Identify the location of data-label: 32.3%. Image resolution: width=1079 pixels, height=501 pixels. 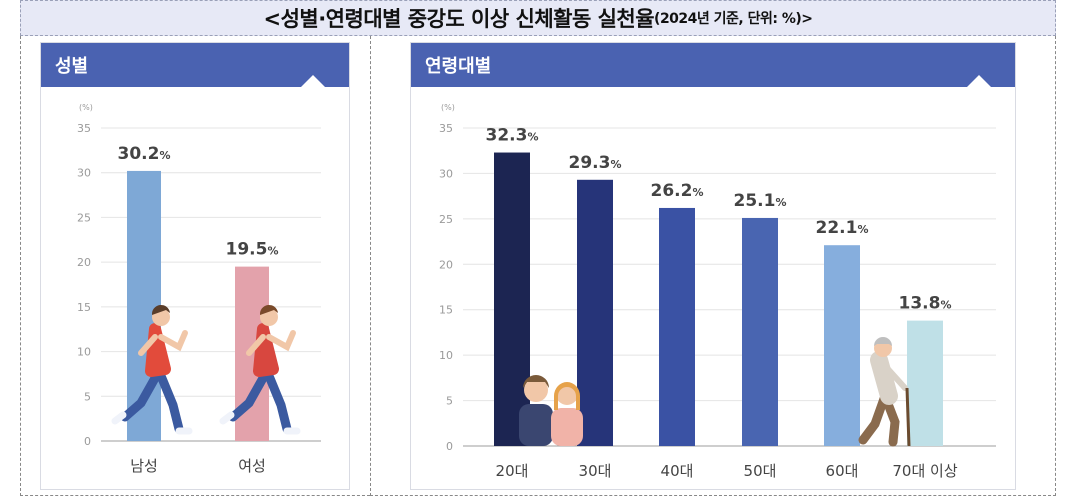
(512, 136).